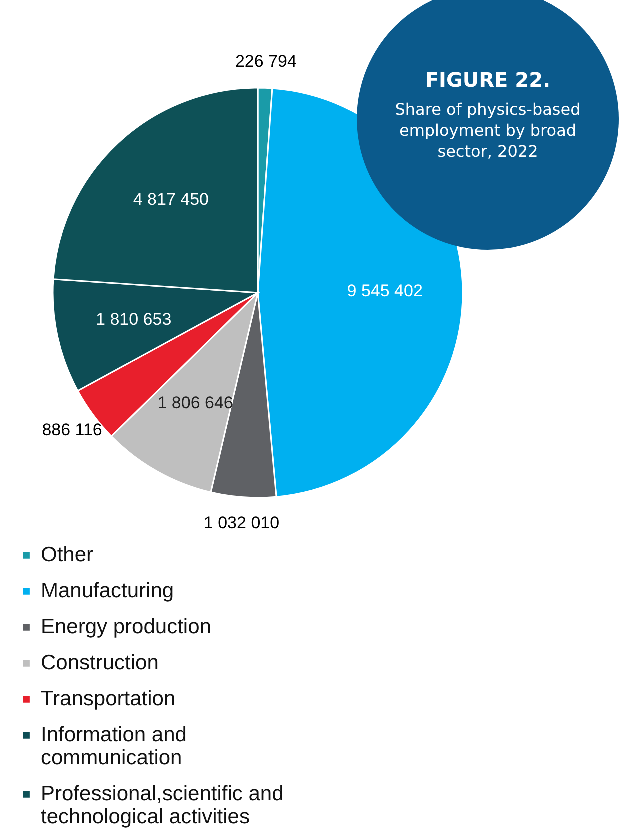  I want to click on data-label: 1 032 010, so click(242, 522).